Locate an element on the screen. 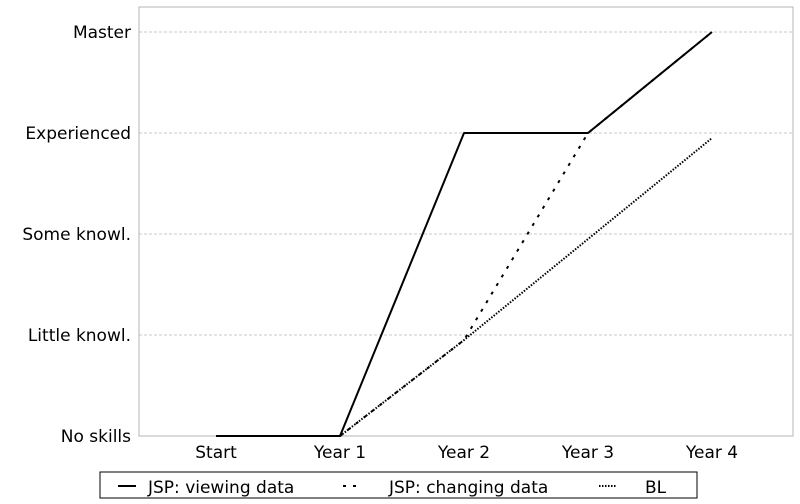 This screenshot has height=504, width=800. x-tick-label: Year 4 is located at coordinates (711, 453).